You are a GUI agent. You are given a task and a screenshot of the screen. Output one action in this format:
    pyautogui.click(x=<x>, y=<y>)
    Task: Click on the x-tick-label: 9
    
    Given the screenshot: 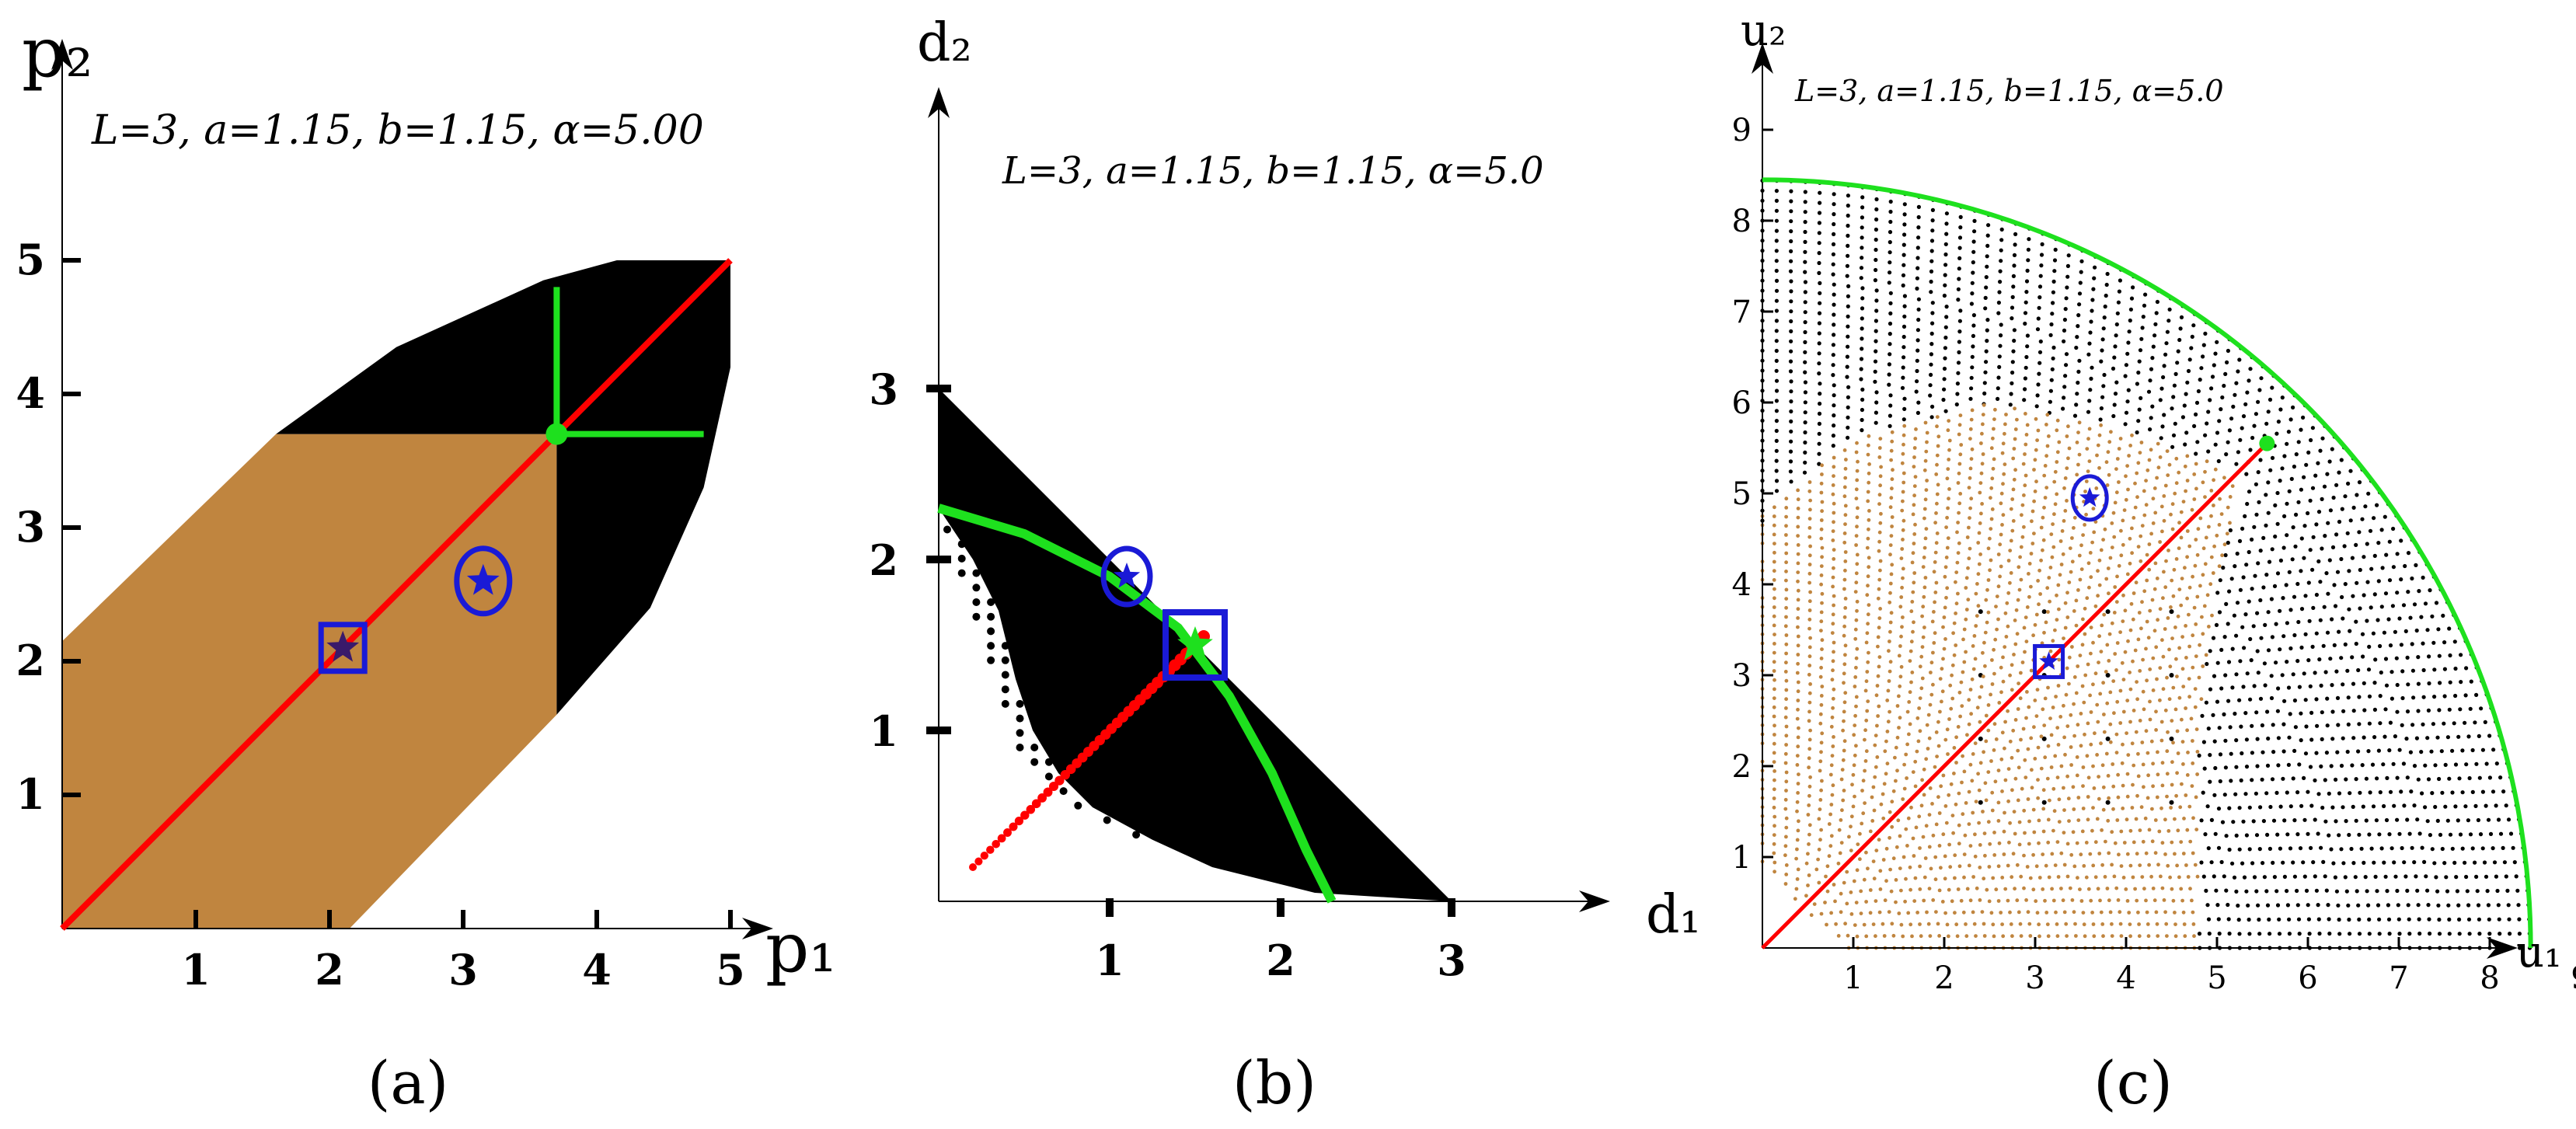 What is the action you would take?
    pyautogui.click(x=2573, y=978)
    